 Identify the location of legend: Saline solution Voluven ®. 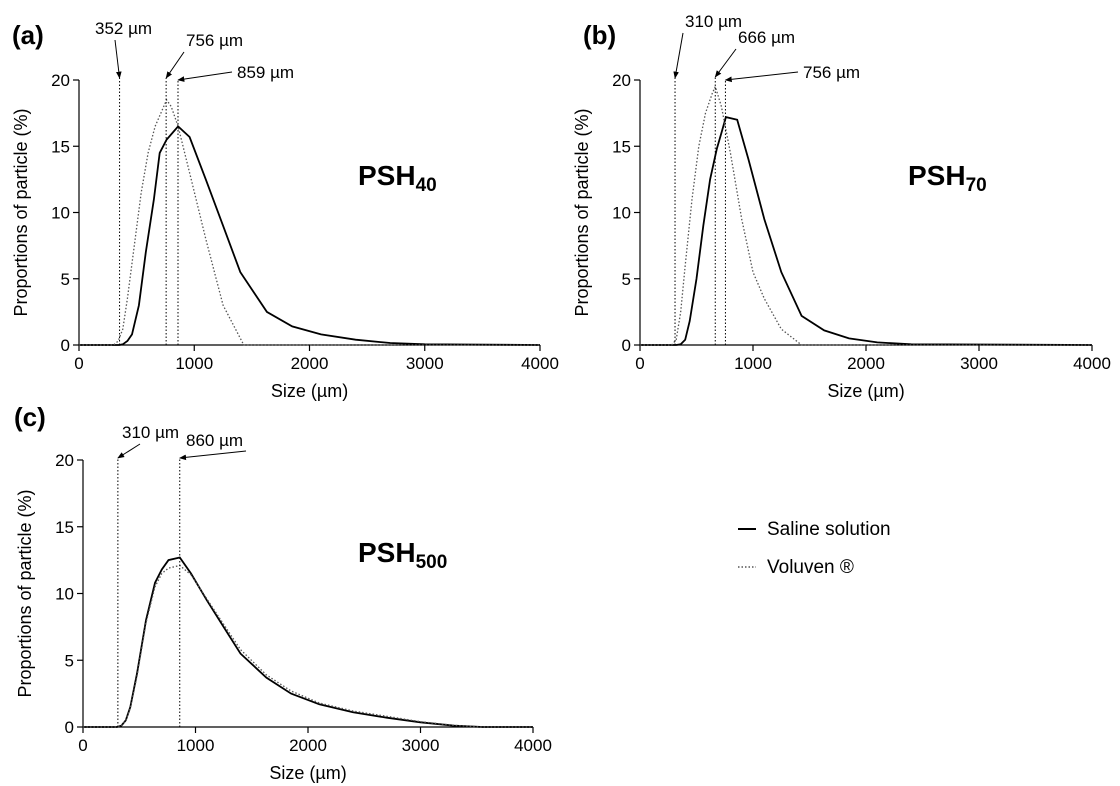
(814, 548).